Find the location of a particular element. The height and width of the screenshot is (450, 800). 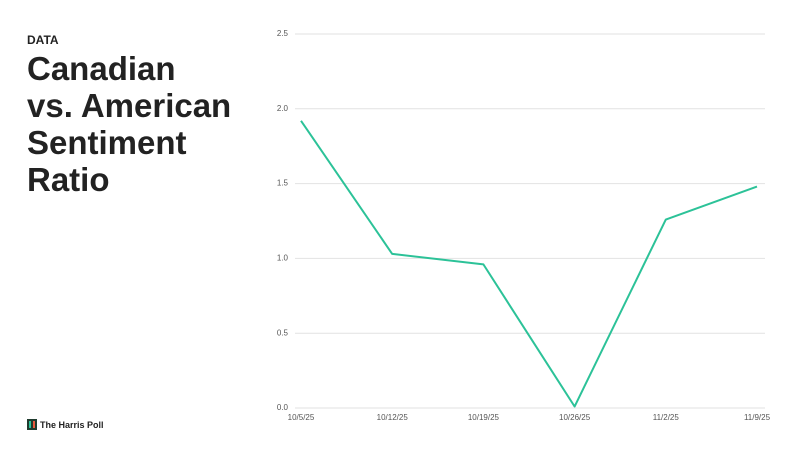

title-line: Ratio is located at coordinates (68, 179).